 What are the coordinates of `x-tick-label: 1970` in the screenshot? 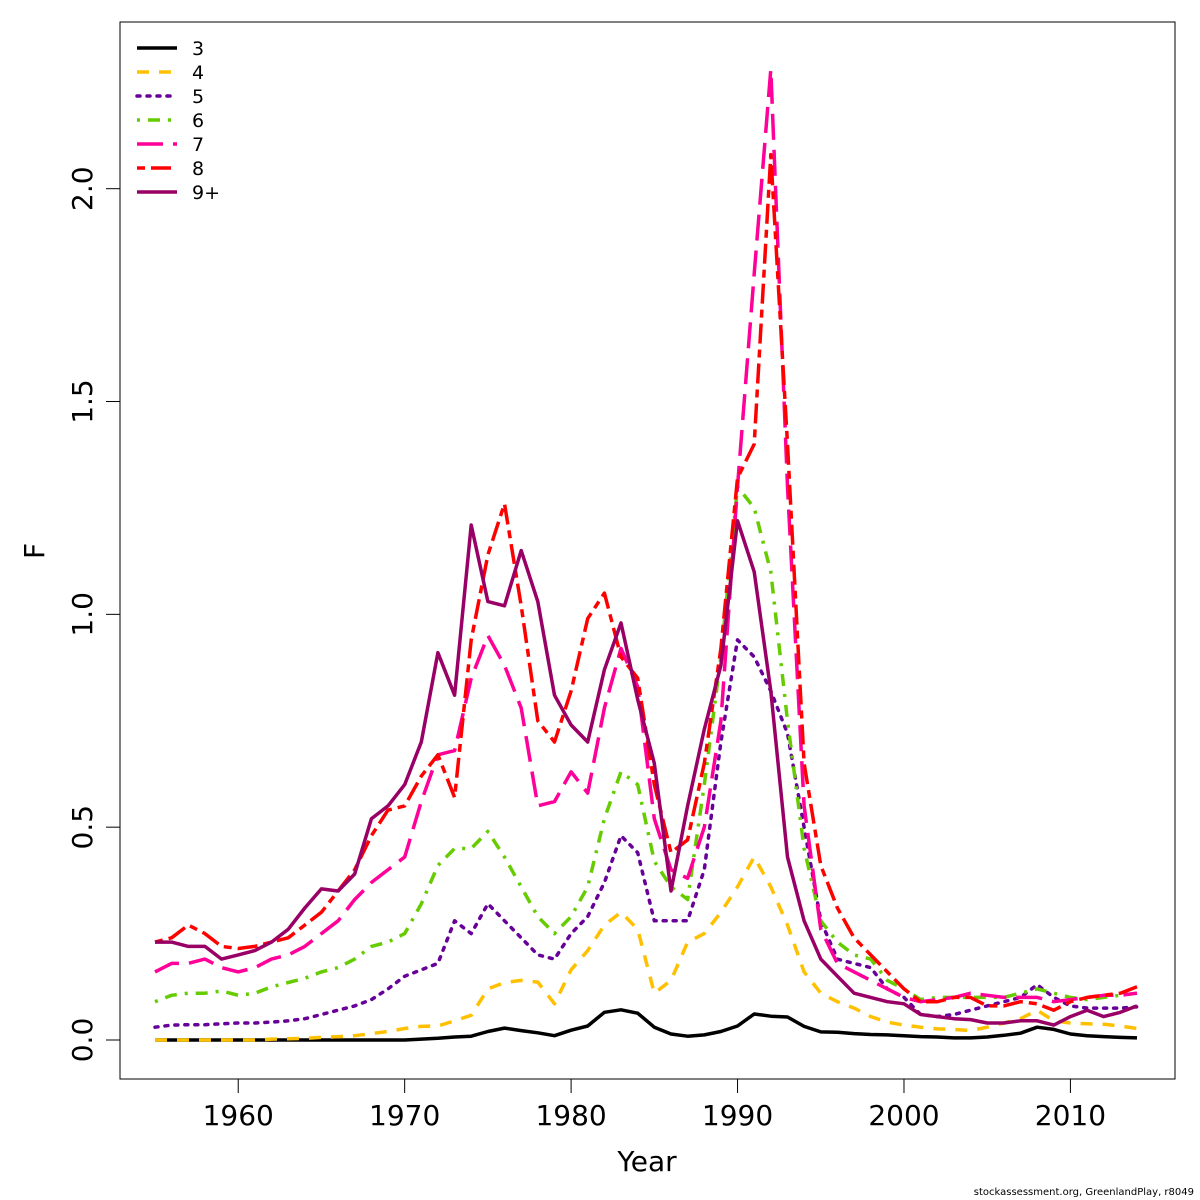 It's located at (404, 1115).